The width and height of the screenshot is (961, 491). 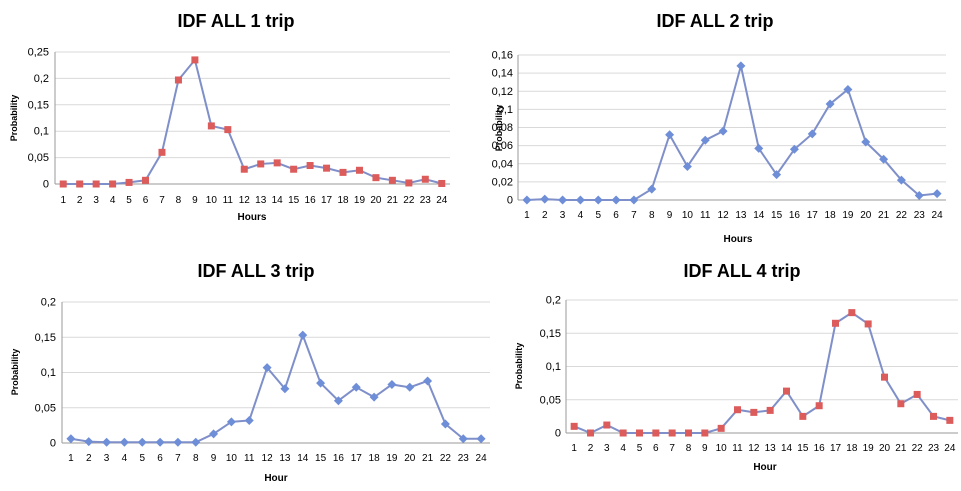 I want to click on x-tick-label: 15, so click(x=294, y=200).